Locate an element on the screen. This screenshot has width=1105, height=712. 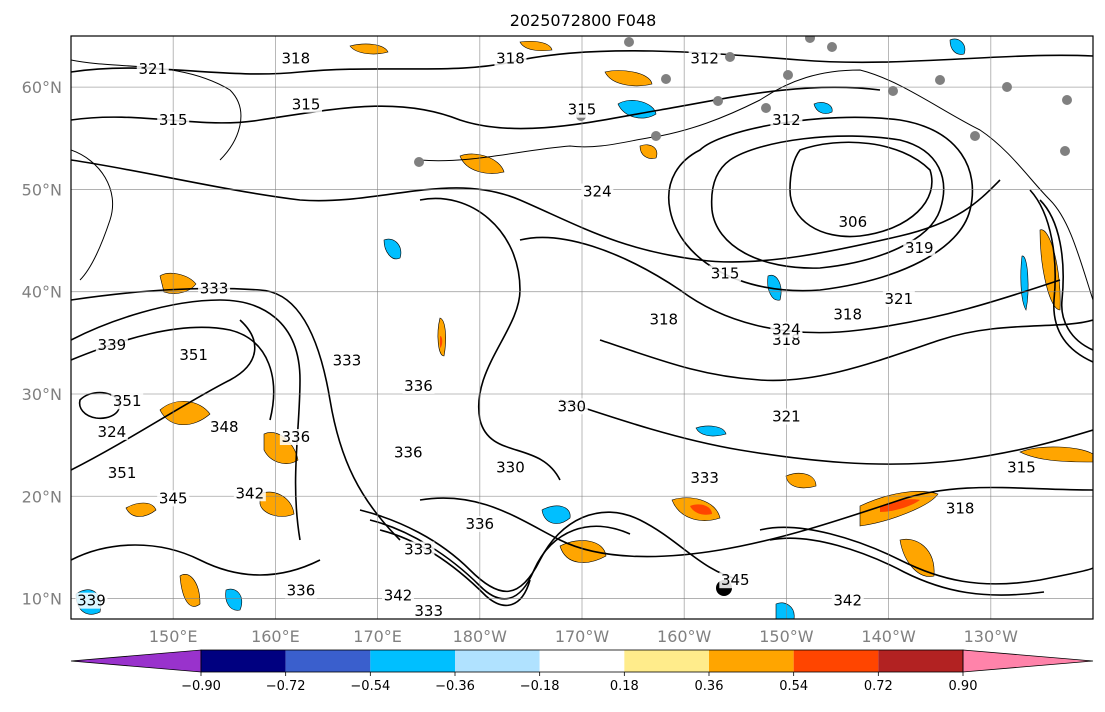
x-tick-label: 170°E is located at coordinates (377, 636).